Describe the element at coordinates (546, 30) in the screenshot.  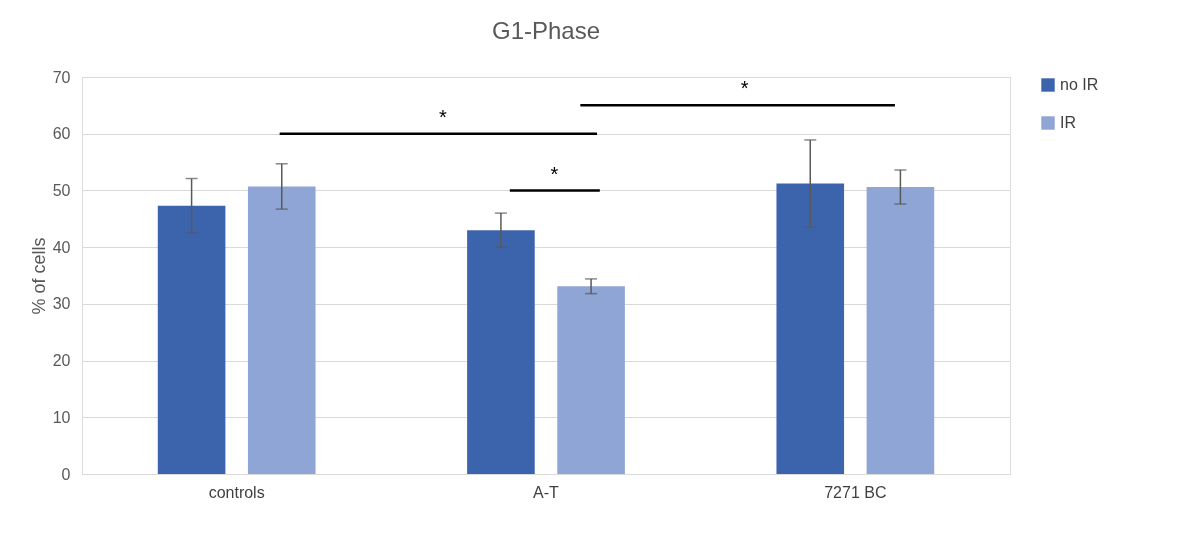
I see `chart-title: G1-Phase` at that location.